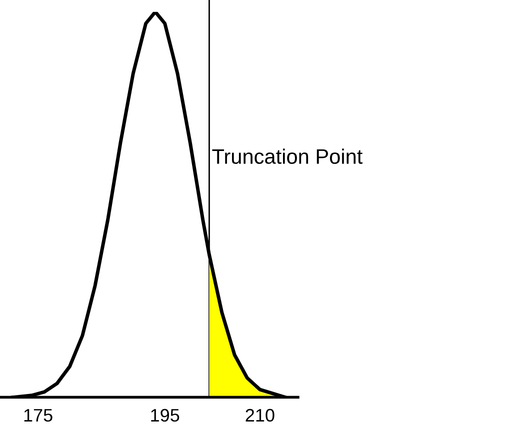 This screenshot has height=439, width=512. Describe the element at coordinates (287, 156) in the screenshot. I see `ref-line-label: Truncation Point` at that location.